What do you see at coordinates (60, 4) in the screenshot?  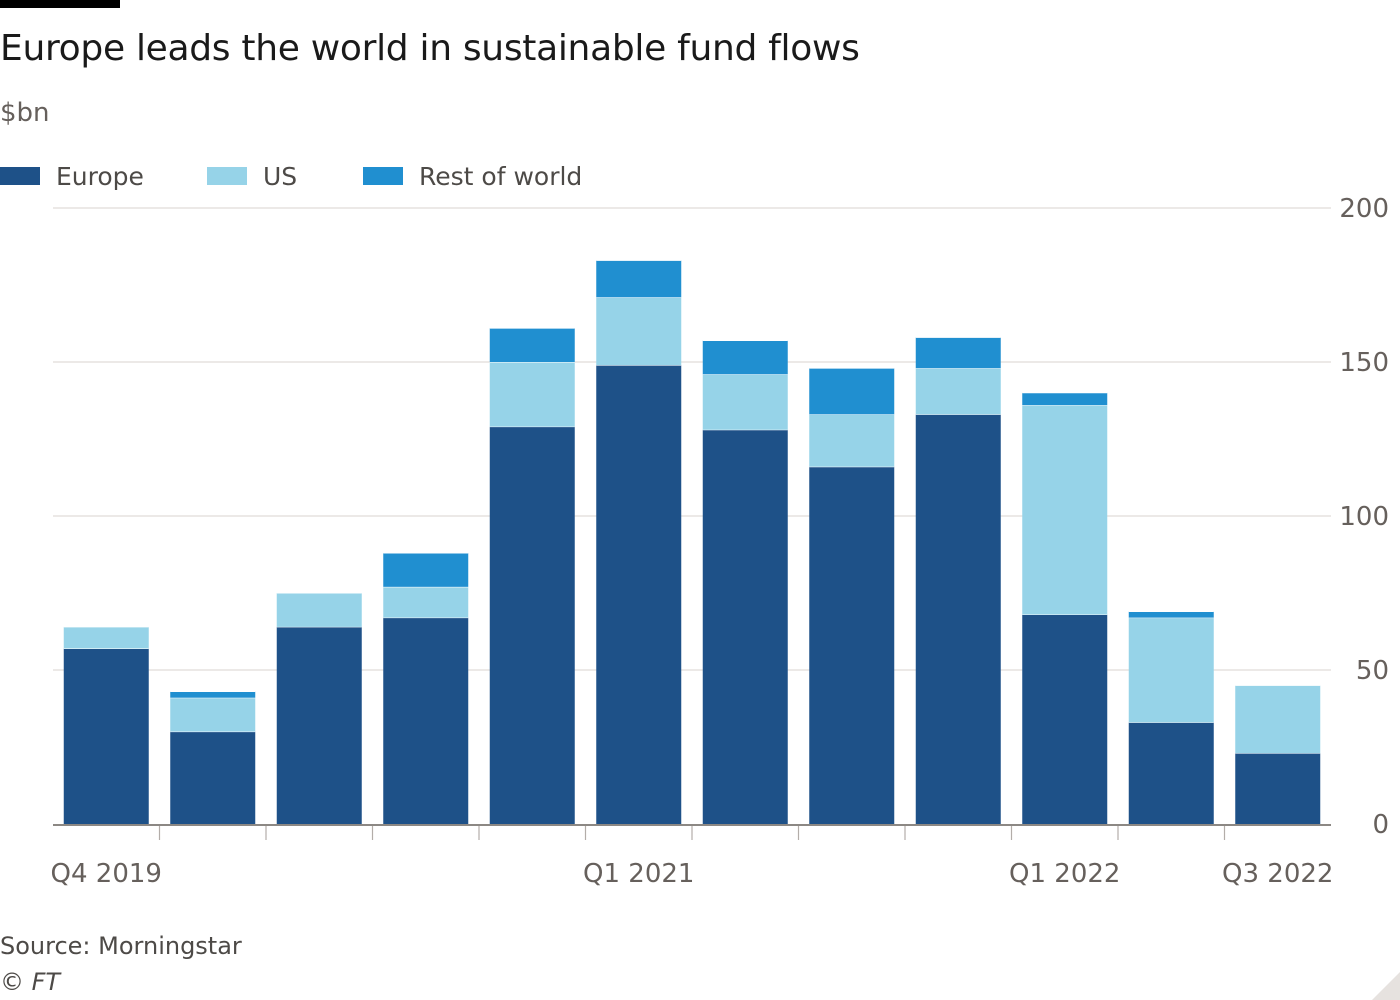 I see `top-accent-bar` at bounding box center [60, 4].